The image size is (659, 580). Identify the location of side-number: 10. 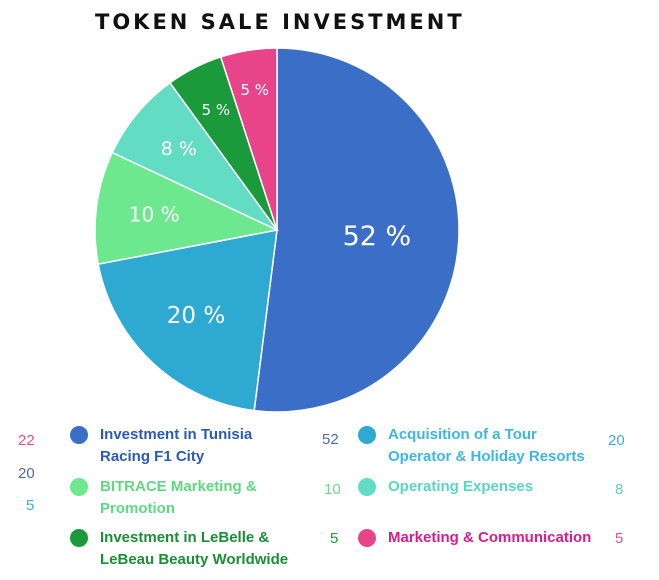
(332, 489).